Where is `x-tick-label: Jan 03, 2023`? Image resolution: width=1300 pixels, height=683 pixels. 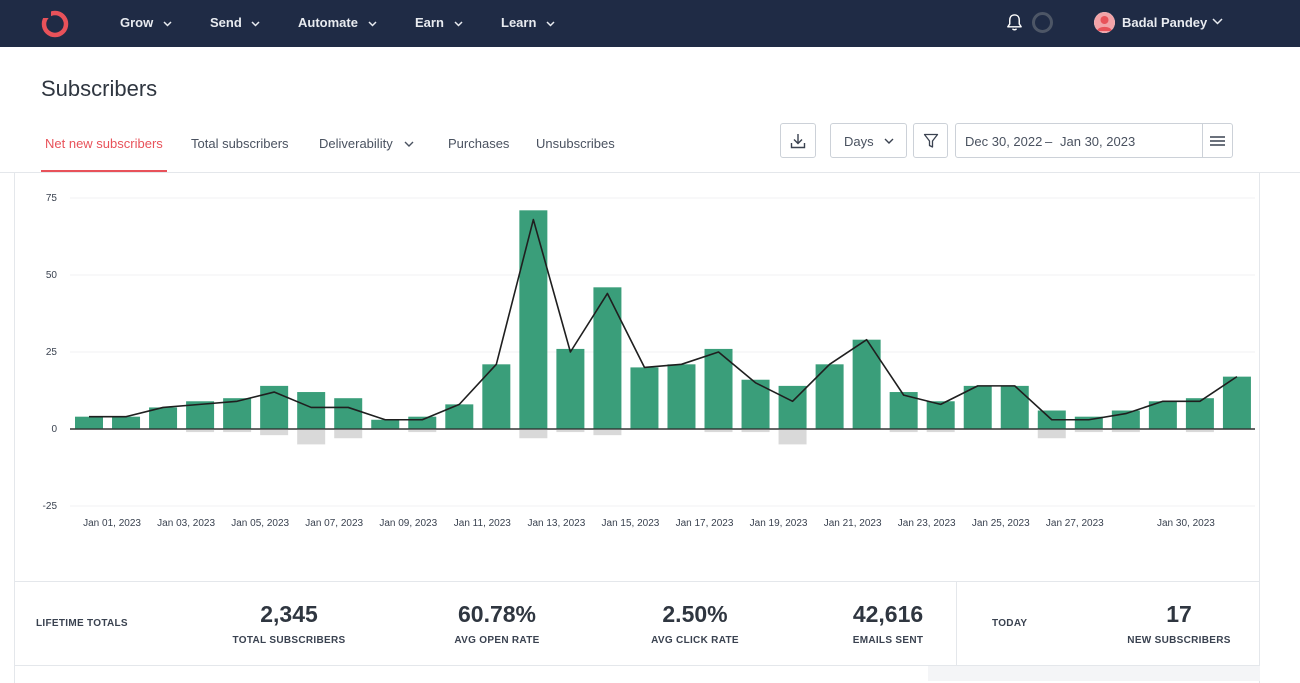 x-tick-label: Jan 03, 2023 is located at coordinates (186, 523).